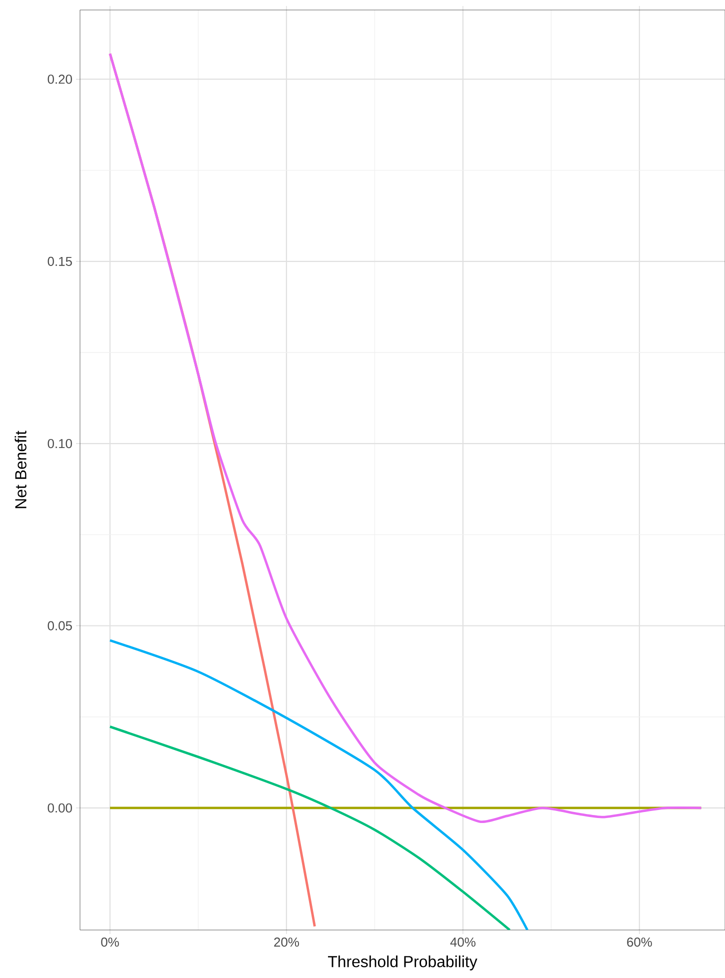 This screenshot has height=978, width=725. What do you see at coordinates (60, 625) in the screenshot?
I see `y-tick-label: 0.05` at bounding box center [60, 625].